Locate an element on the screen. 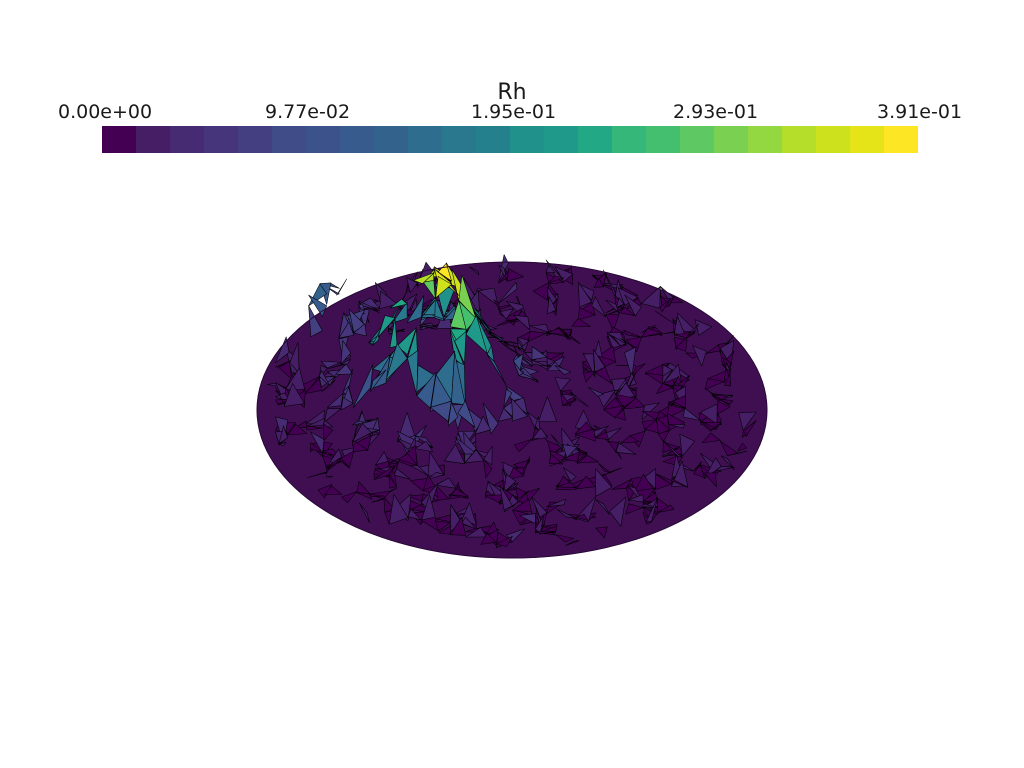 The width and height of the screenshot is (1024, 768). colorbar-tick-label-3: 2.93e-01 is located at coordinates (716, 112).